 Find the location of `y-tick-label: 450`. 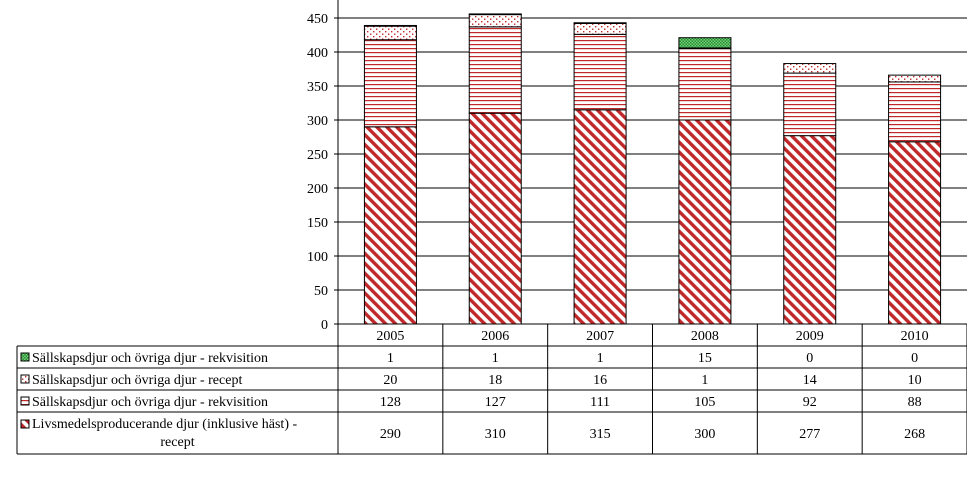

y-tick-label: 450 is located at coordinates (317, 19).